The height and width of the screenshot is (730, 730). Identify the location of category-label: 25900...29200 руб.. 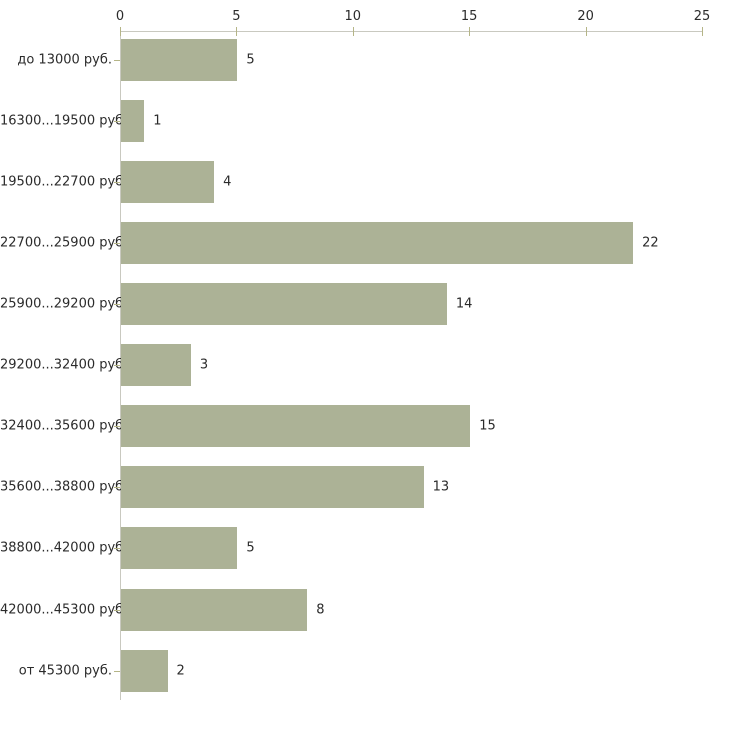
(64, 304).